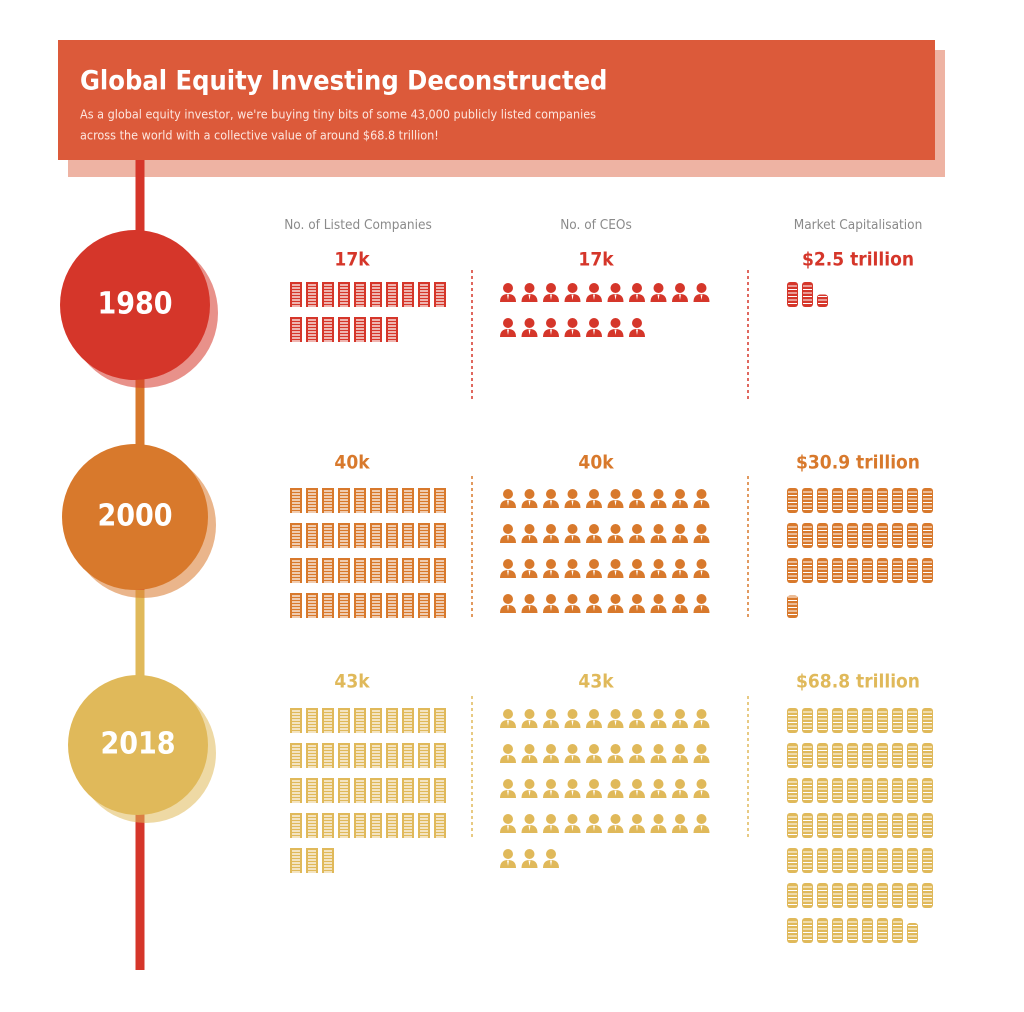 This screenshot has height=1012, width=1024. I want to click on value-label: 40k, so click(596, 463).